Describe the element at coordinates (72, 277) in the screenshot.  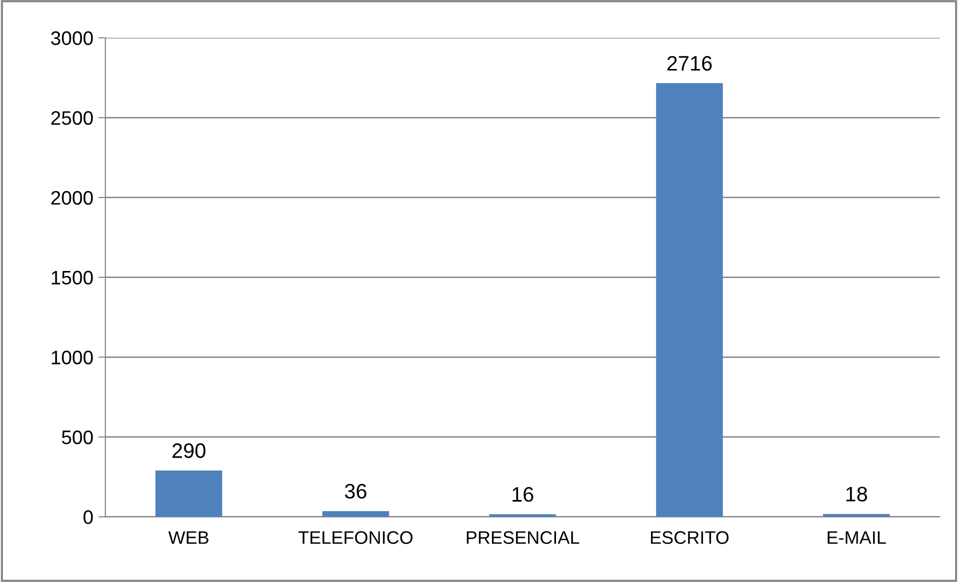
I see `y-tick-label: 1500` at that location.